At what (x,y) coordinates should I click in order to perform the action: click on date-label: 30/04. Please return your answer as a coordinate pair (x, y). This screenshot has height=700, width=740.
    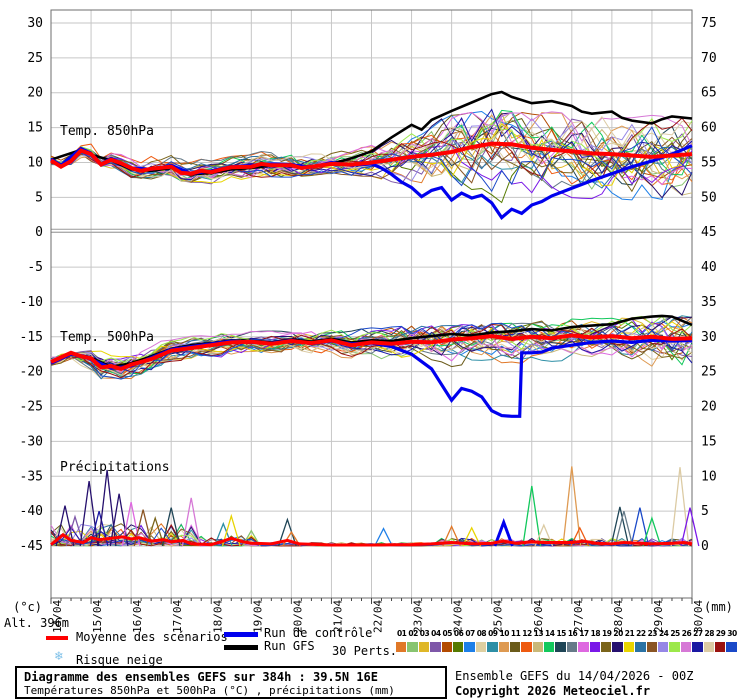
    Looking at the image, I should click on (698, 616).